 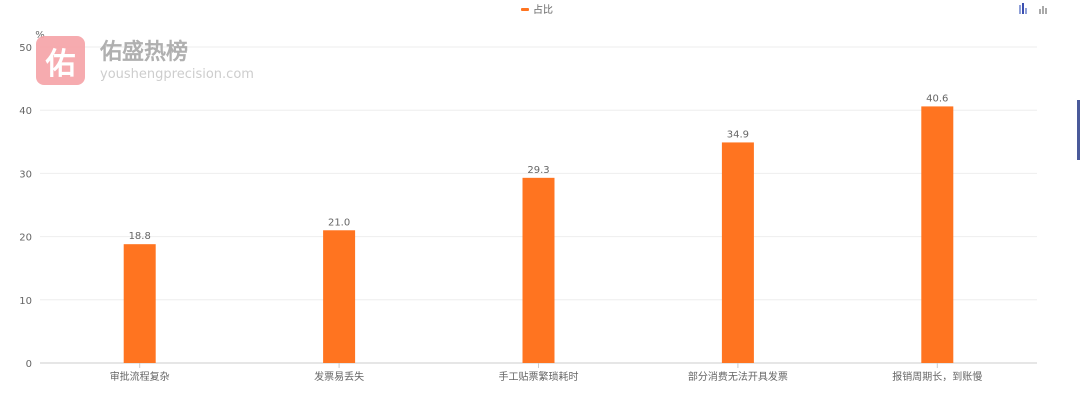 I want to click on legend-label: 占比, so click(x=543, y=9).